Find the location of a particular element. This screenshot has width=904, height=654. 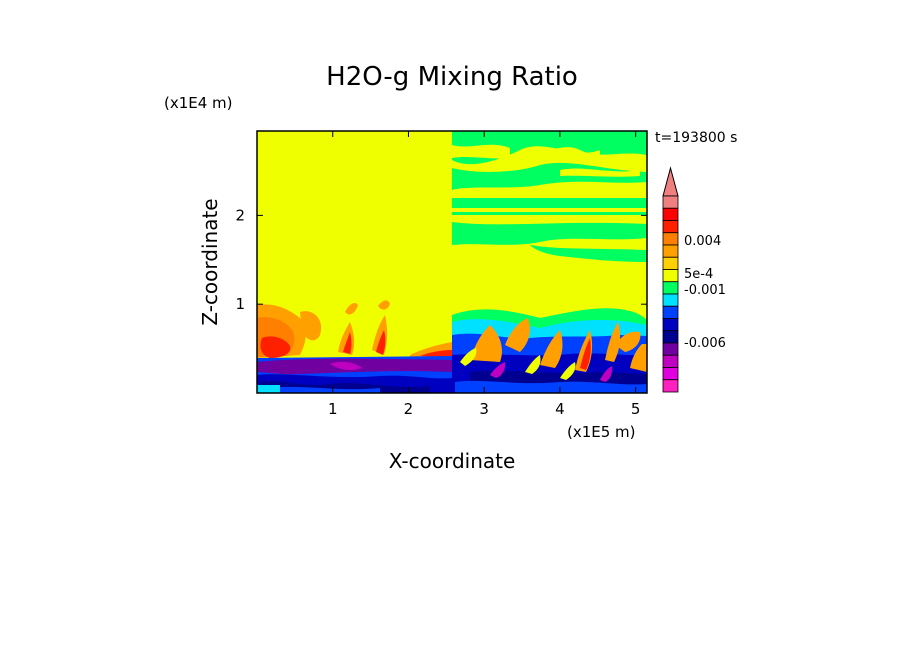

x-tick-label: 3 is located at coordinates (484, 409).